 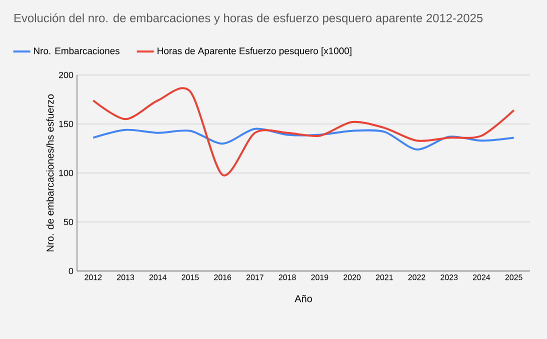 What do you see at coordinates (69, 222) in the screenshot?
I see `y-tick-label: 50` at bounding box center [69, 222].